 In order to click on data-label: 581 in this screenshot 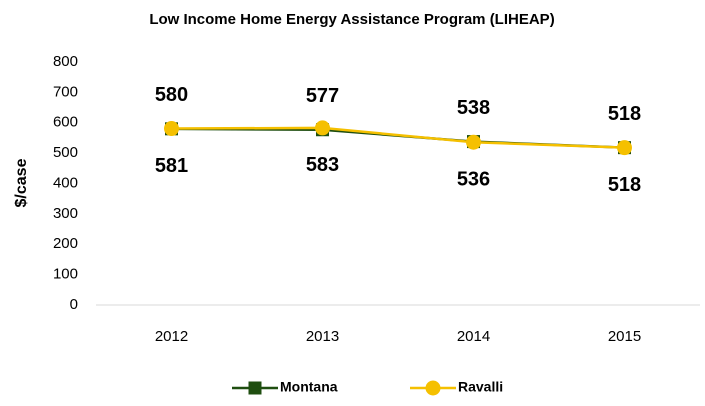, I will do `click(171, 166)`.